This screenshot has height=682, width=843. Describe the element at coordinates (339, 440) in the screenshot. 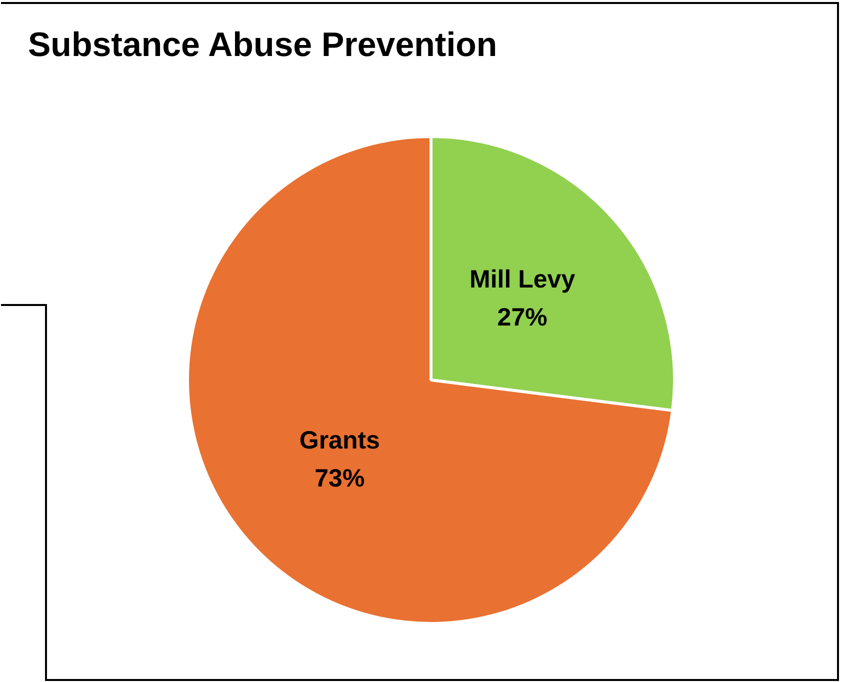

I see `slice-label: Grants` at that location.